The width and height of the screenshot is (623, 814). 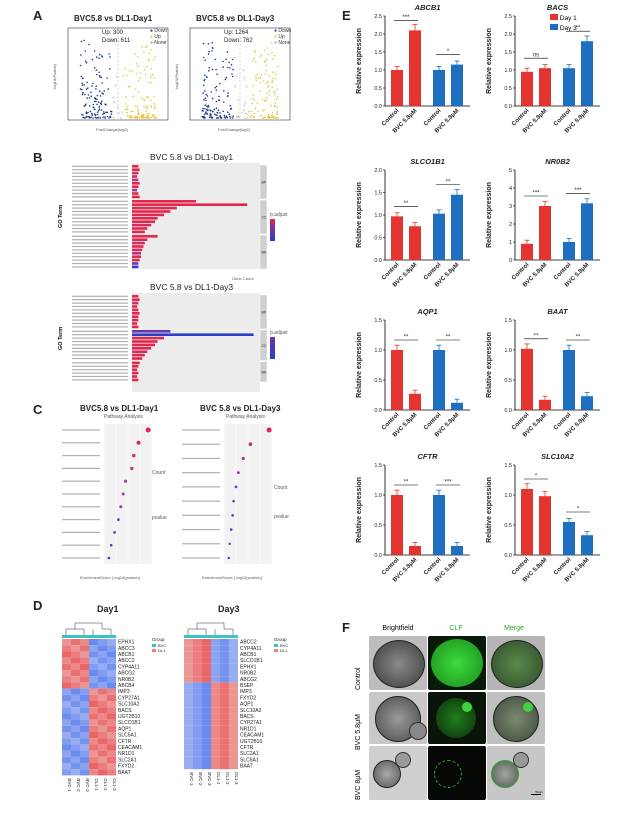 I want to click on kegg-count-label-day1: Count, so click(x=159, y=473).